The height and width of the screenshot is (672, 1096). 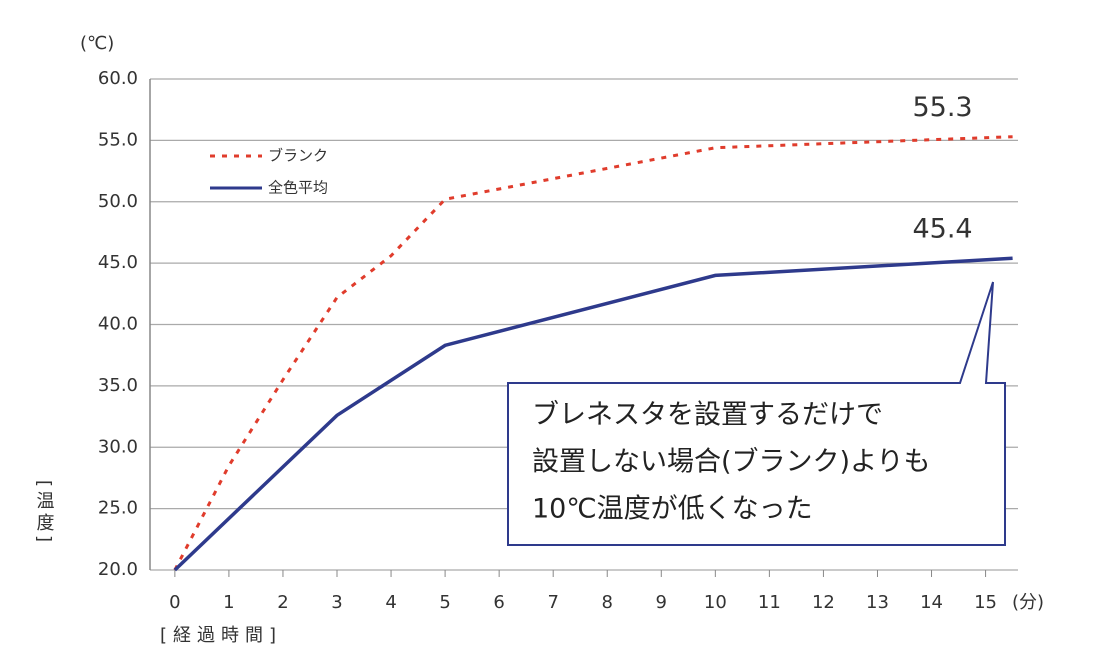 I want to click on x-tick-label: 3, so click(x=336, y=602).